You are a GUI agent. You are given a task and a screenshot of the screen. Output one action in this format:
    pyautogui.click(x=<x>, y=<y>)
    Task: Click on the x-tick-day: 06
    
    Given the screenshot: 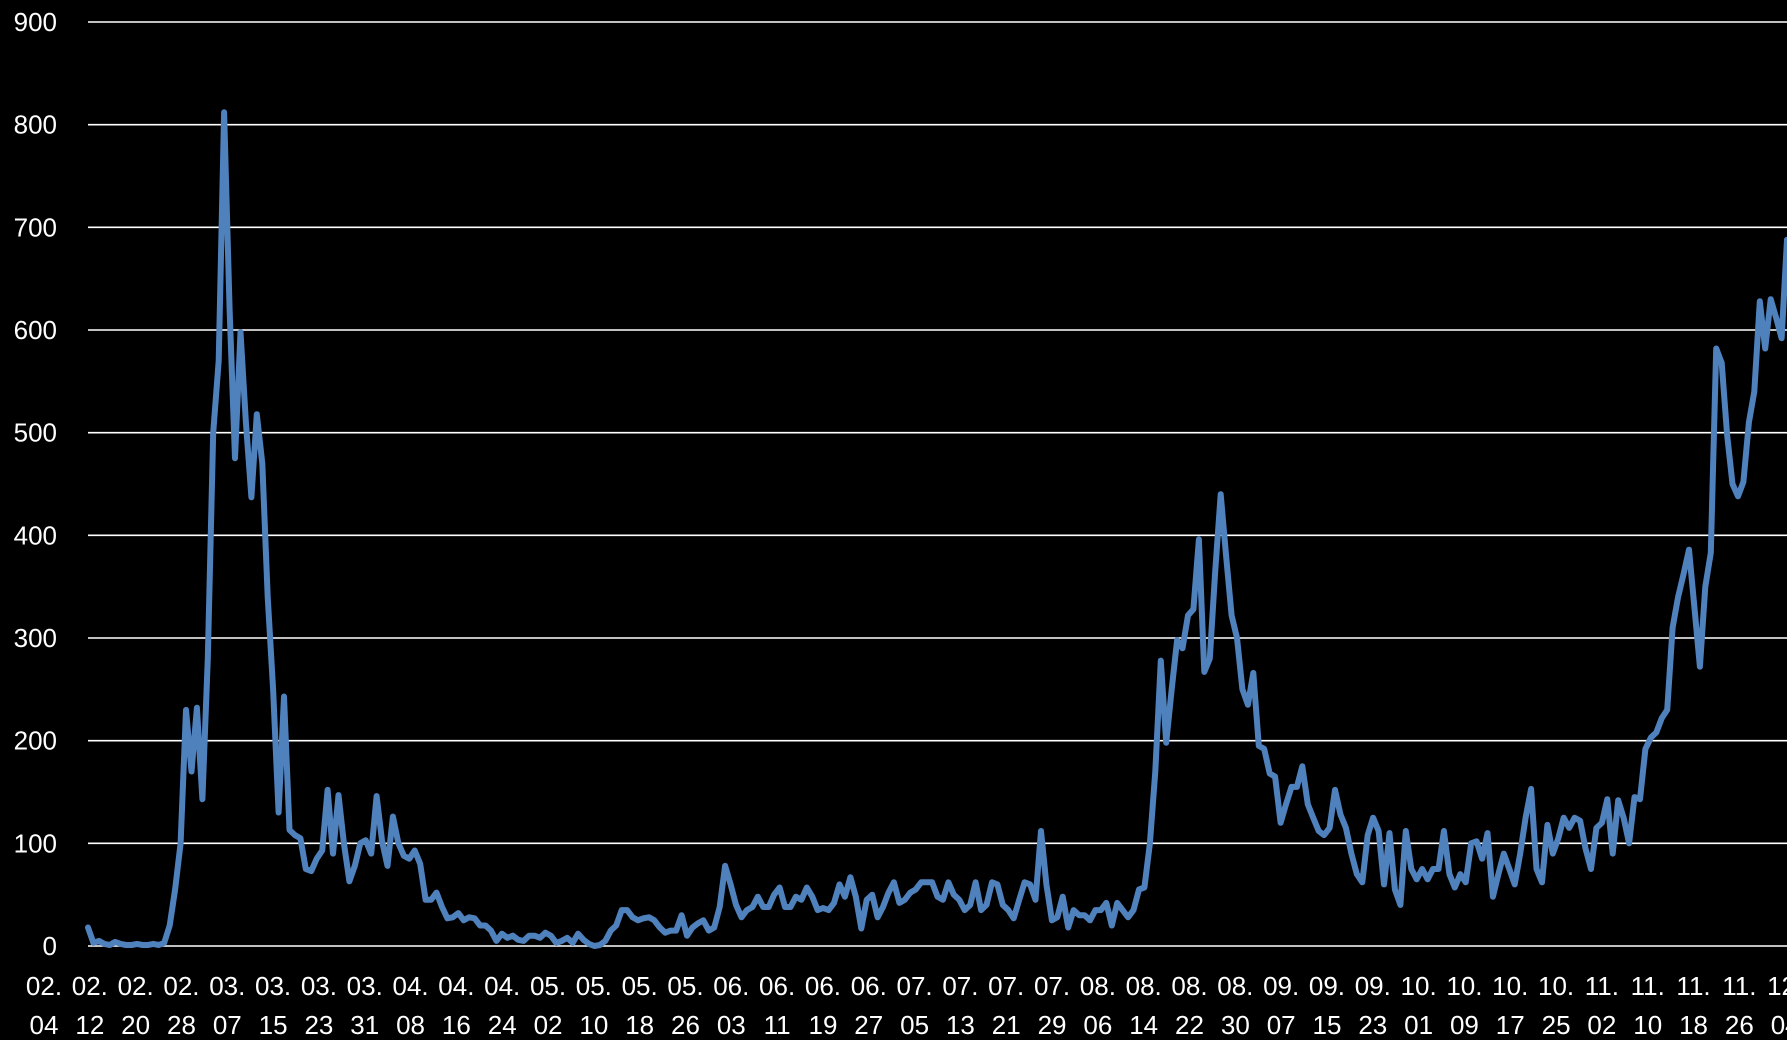 What is the action you would take?
    pyautogui.click(x=1097, y=1025)
    